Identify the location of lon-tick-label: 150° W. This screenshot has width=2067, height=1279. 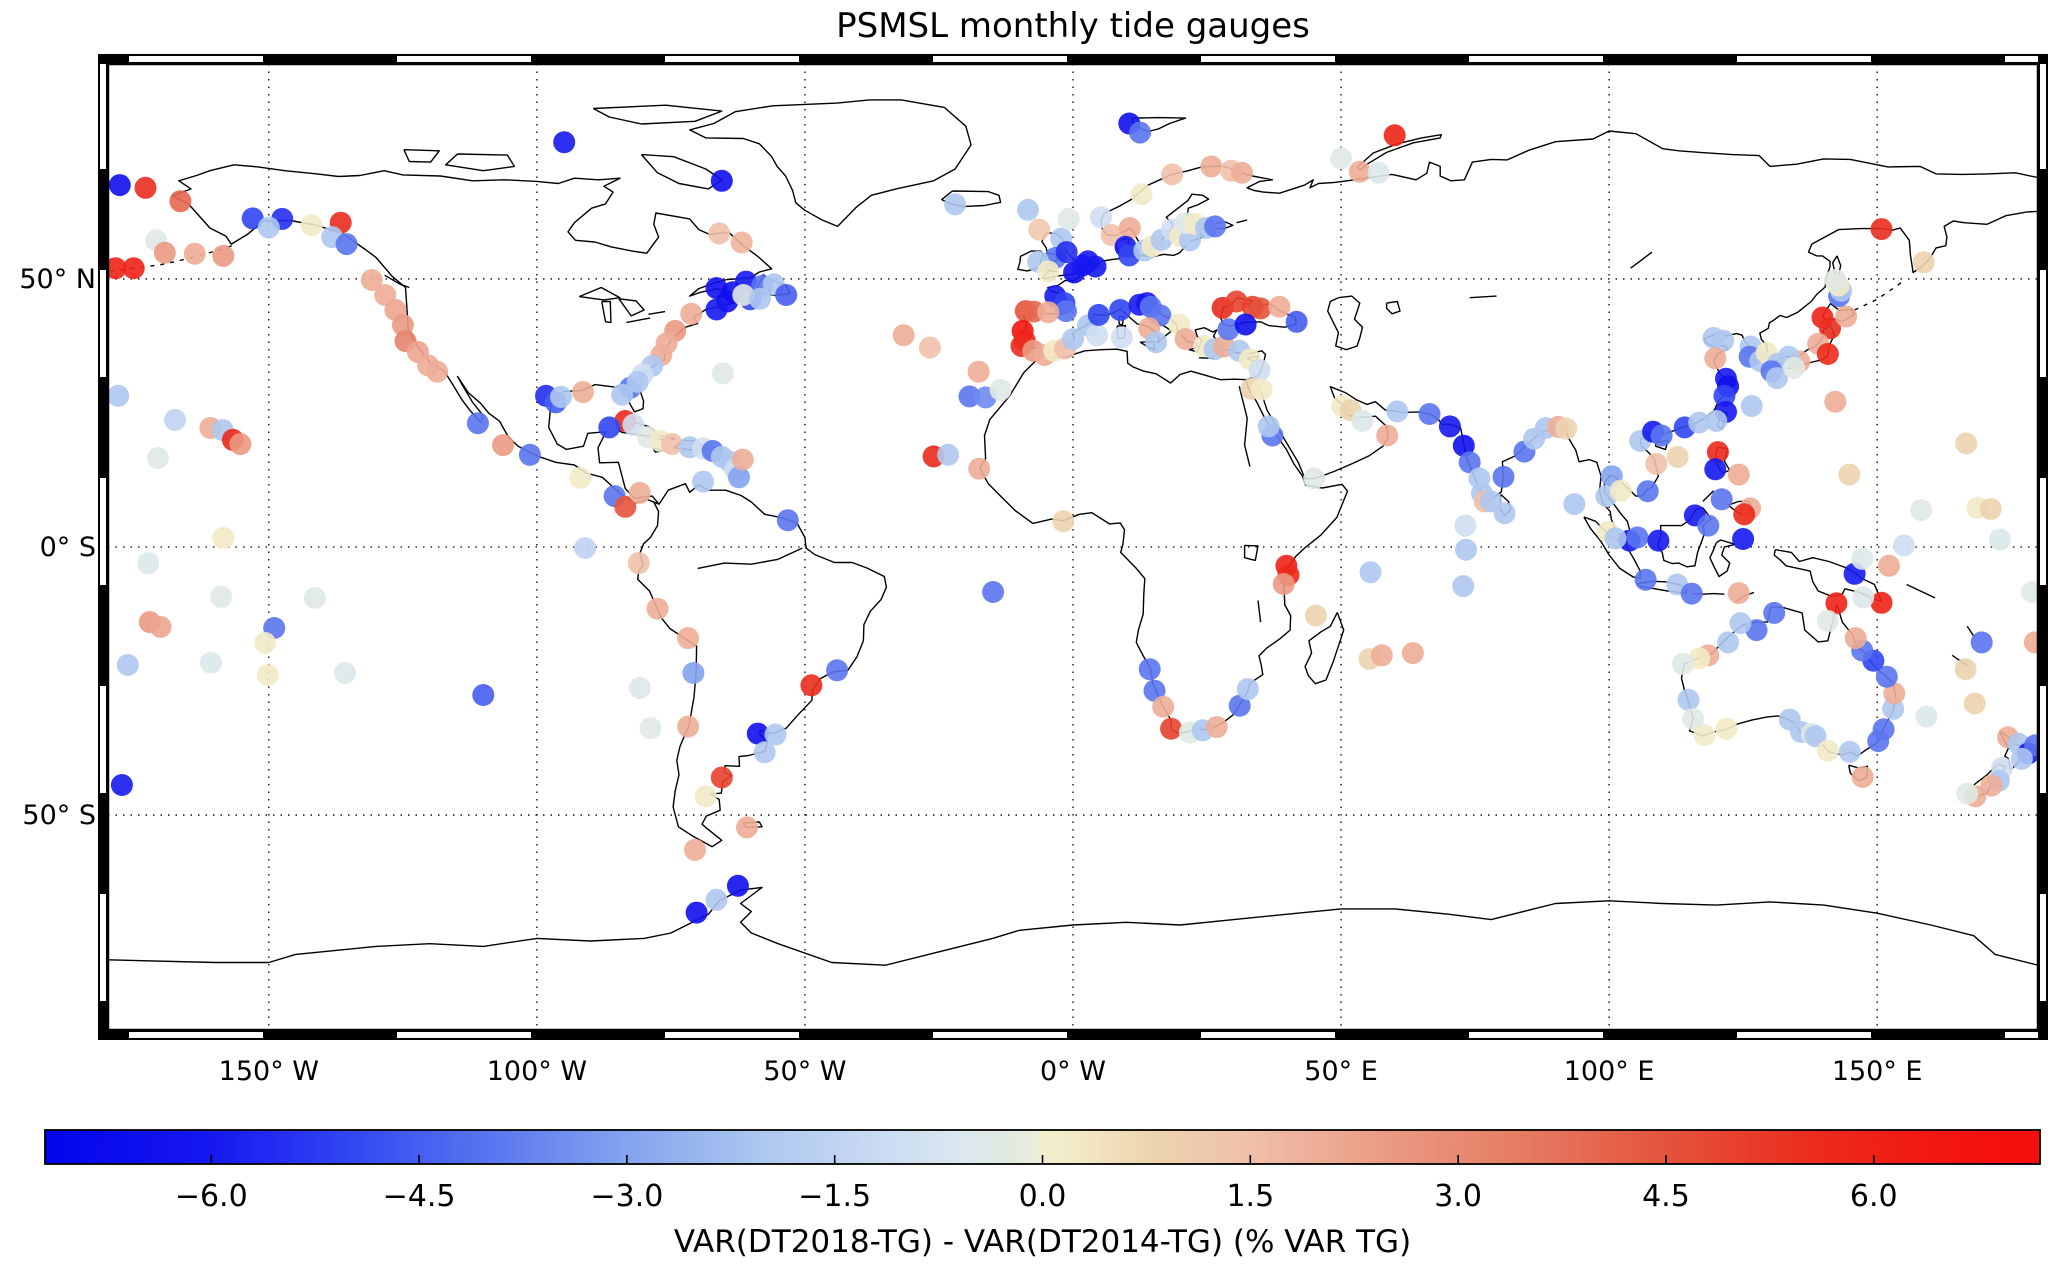
(269, 1071).